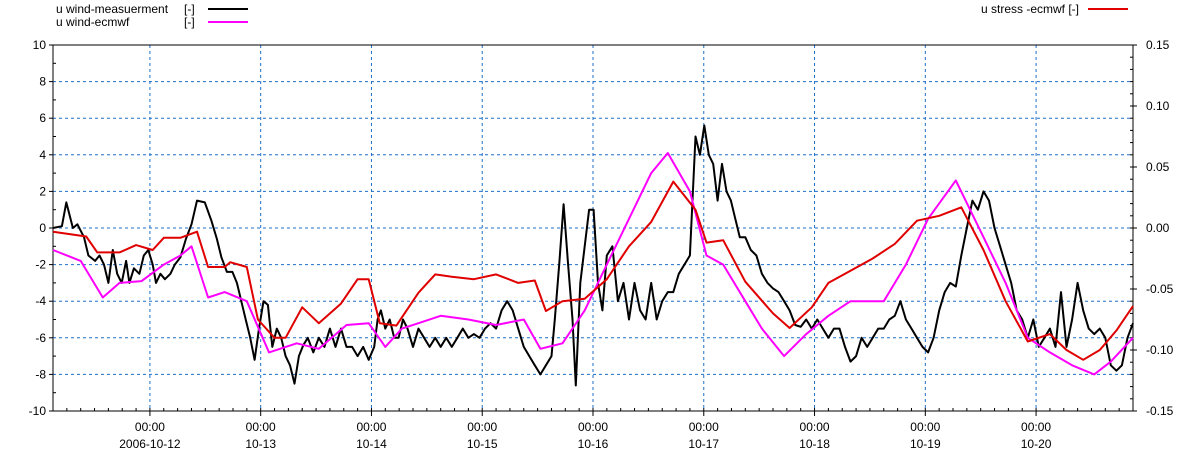 This screenshot has width=1198, height=457. Describe the element at coordinates (40, 374) in the screenshot. I see `left-tick-label: -8` at that location.